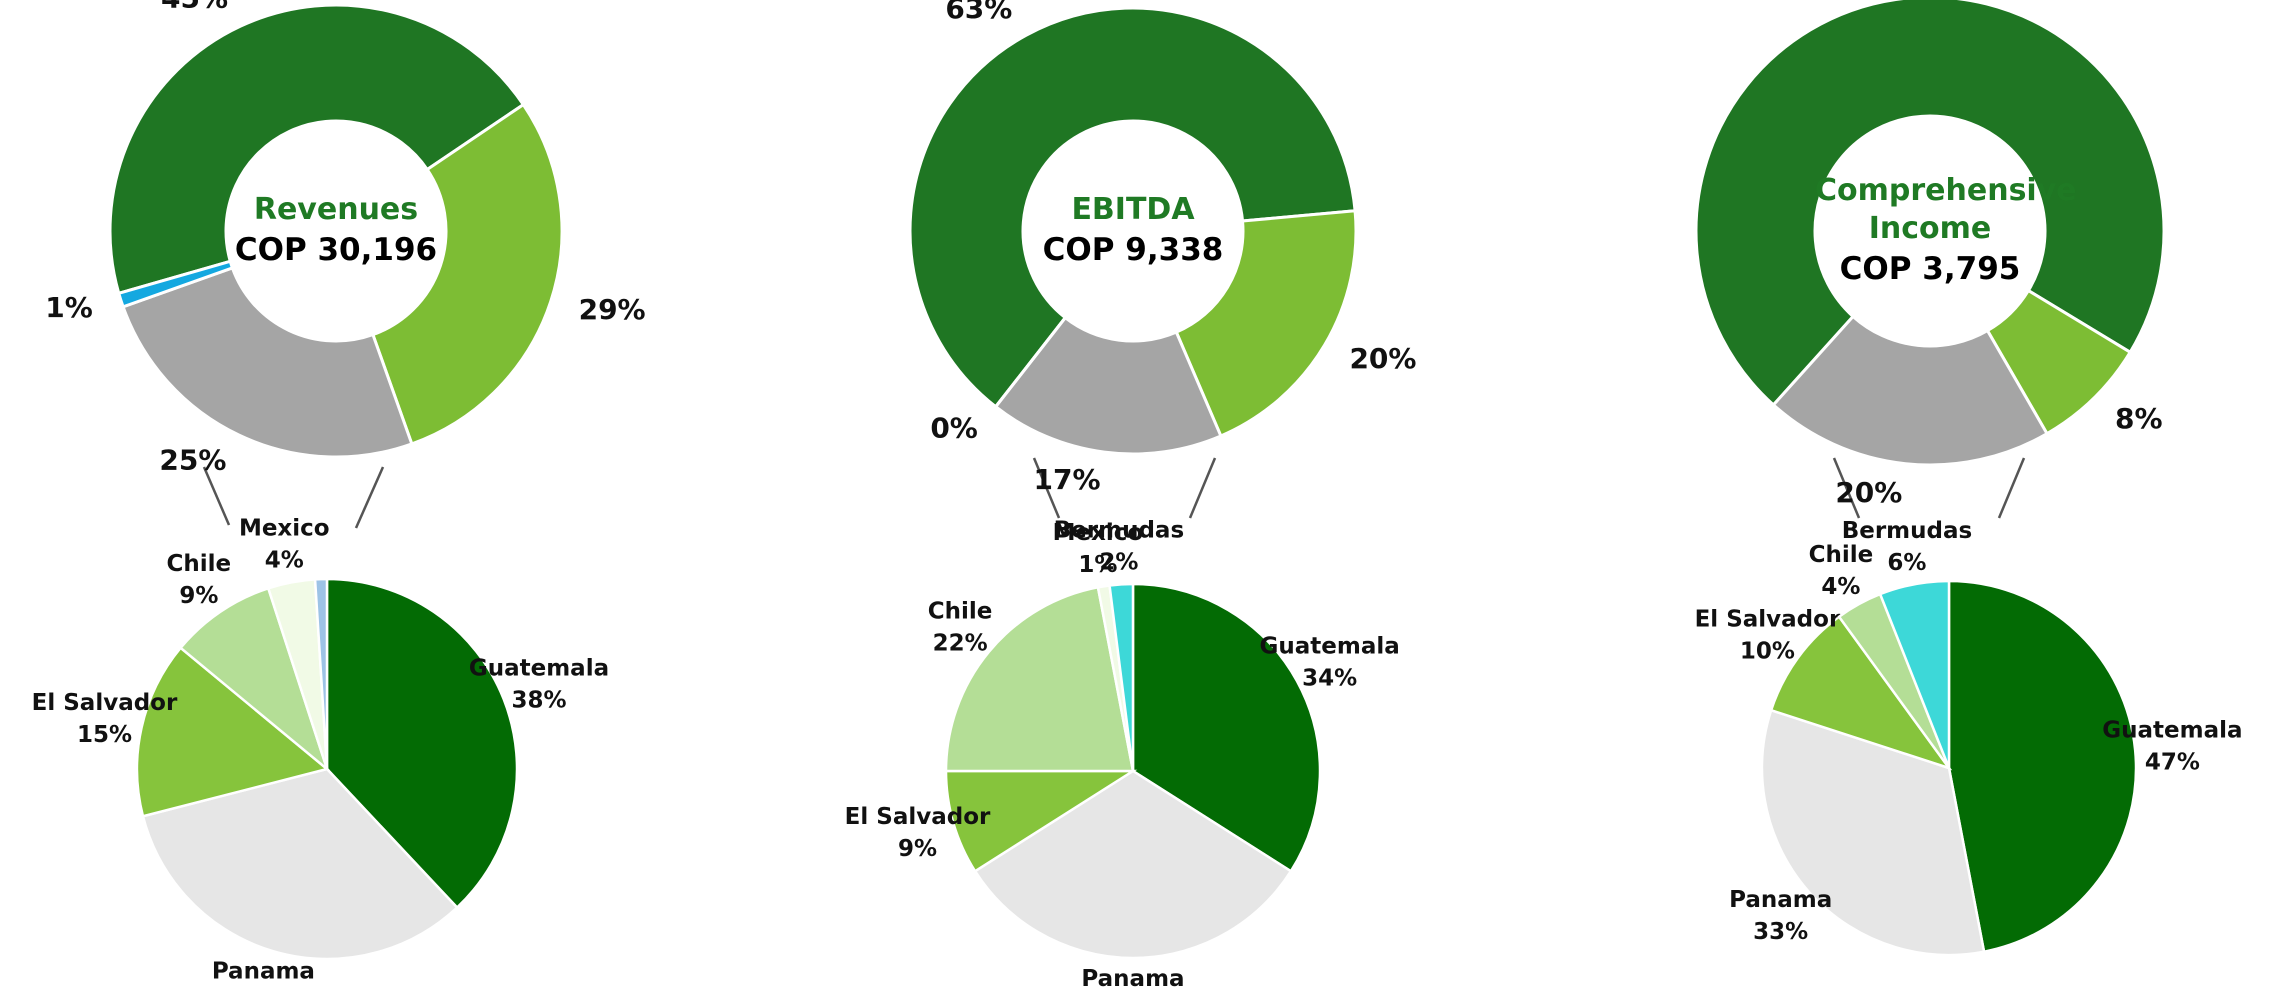 The image size is (2277, 991). I want to click on center-subtitle: COP 3,795, so click(1930, 269).